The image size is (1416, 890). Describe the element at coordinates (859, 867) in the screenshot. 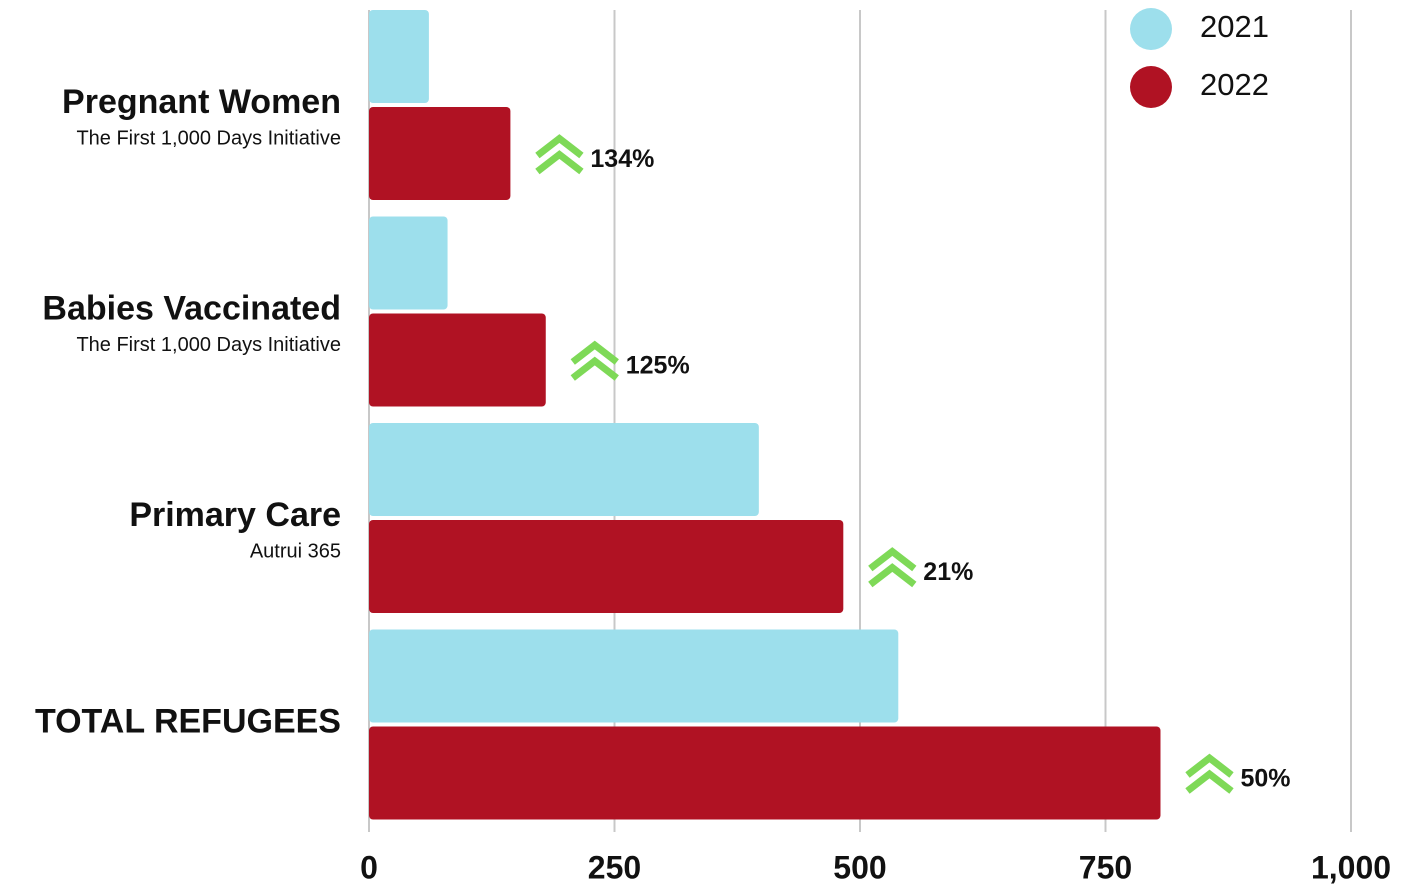

I see `x-tick-label: 500` at that location.